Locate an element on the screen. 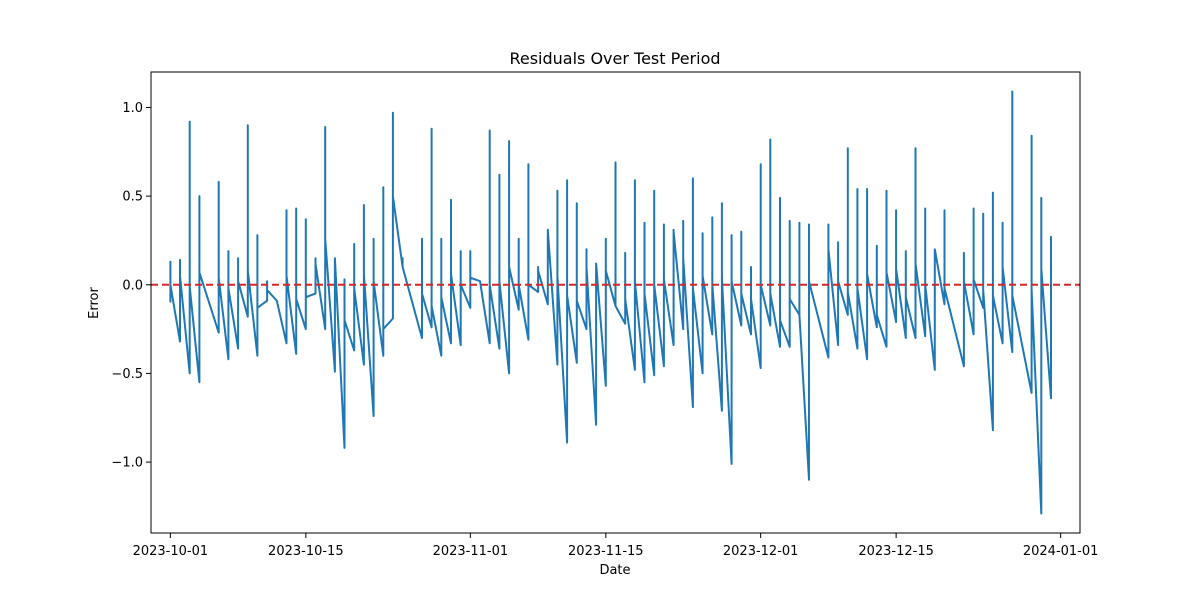 This screenshot has width=1200, height=600. y-axis-label: Error is located at coordinates (94, 303).